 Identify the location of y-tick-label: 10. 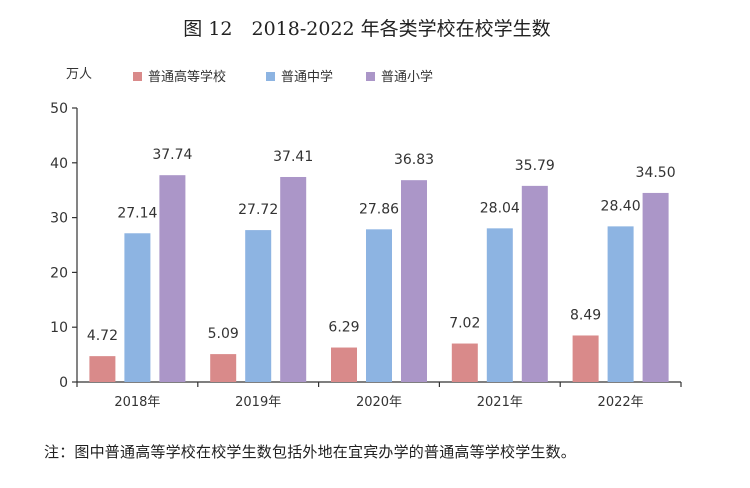
(59, 328).